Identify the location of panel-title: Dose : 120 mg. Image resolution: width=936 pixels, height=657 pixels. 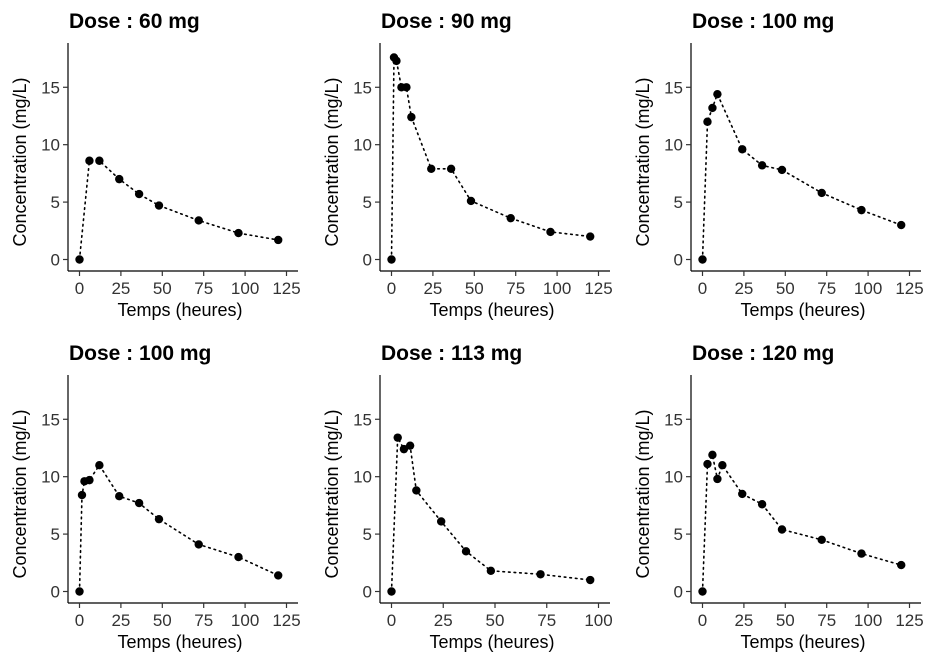
(763, 353).